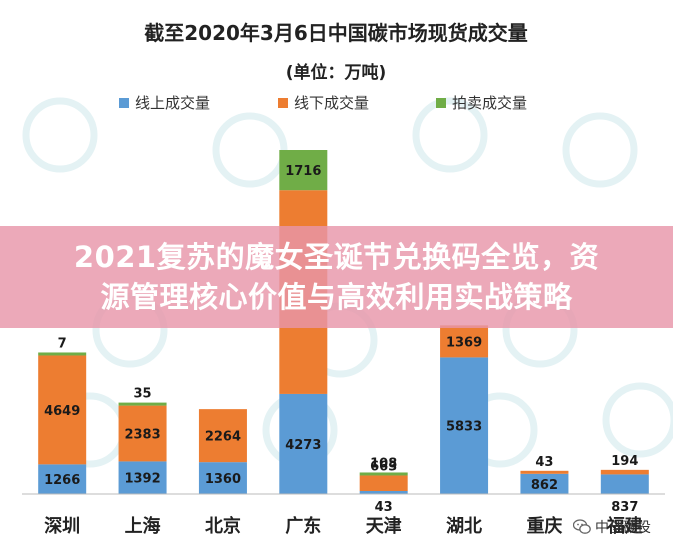 This screenshot has height=557, width=673. What do you see at coordinates (172, 103) in the screenshot?
I see `legend-label: 线上成交量` at bounding box center [172, 103].